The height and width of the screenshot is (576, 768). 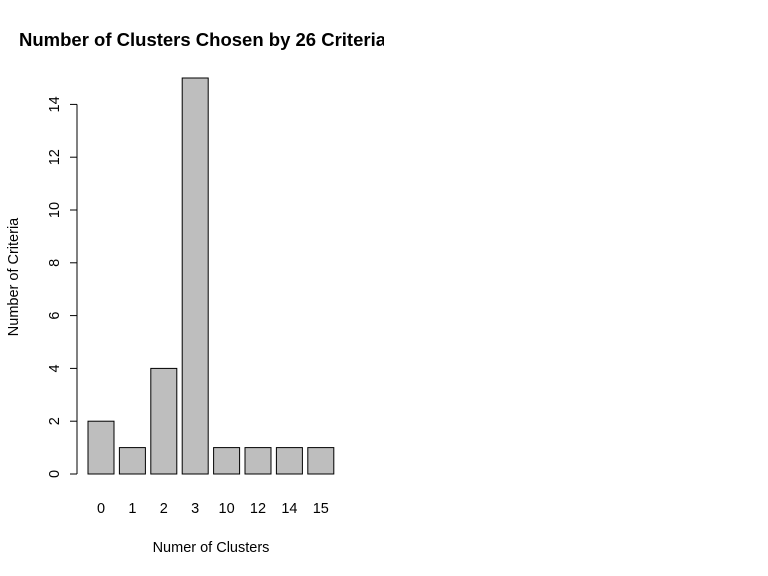 I want to click on y-tick-label: 6, so click(x=55, y=316).